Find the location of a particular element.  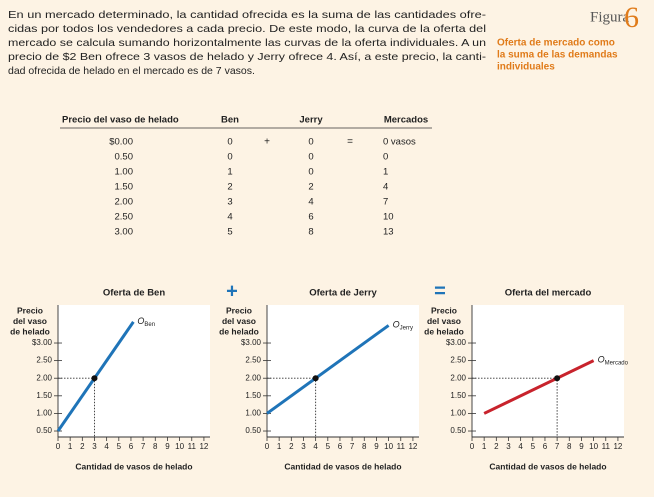

table-cell: 3.00 is located at coordinates (124, 232).